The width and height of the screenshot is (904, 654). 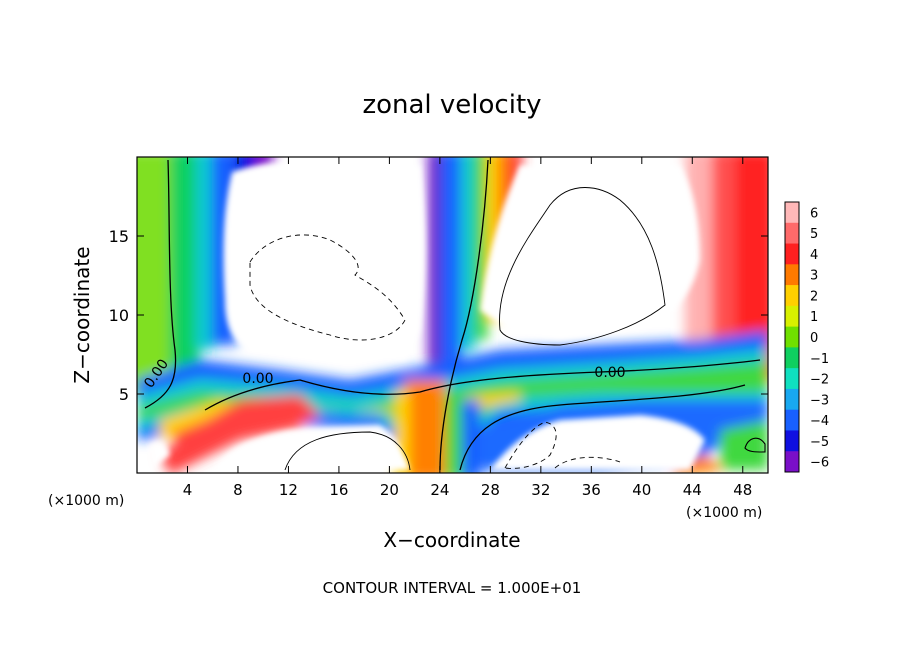 What do you see at coordinates (464, 315) in the screenshot?
I see `contour-zero-center` at bounding box center [464, 315].